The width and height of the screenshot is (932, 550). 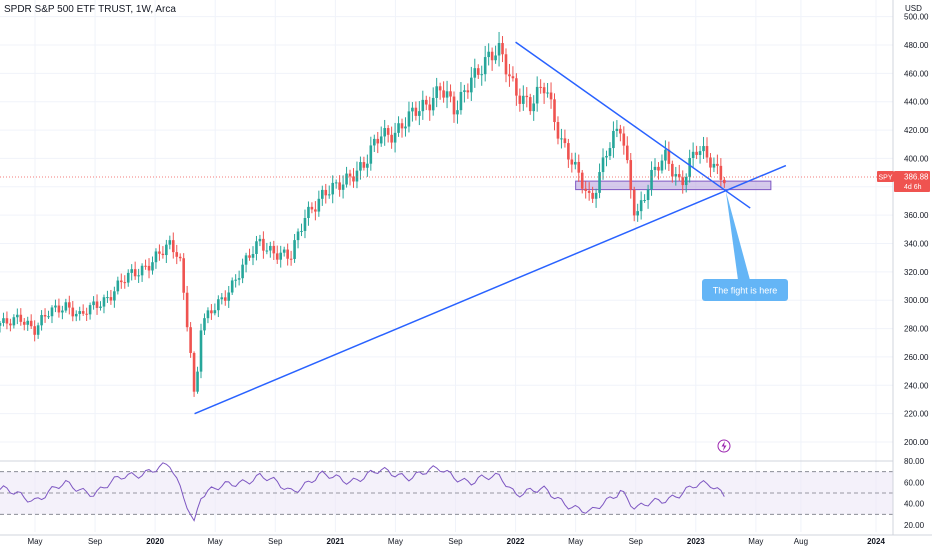 I want to click on price-tick-label: 200.00, so click(x=916, y=442).